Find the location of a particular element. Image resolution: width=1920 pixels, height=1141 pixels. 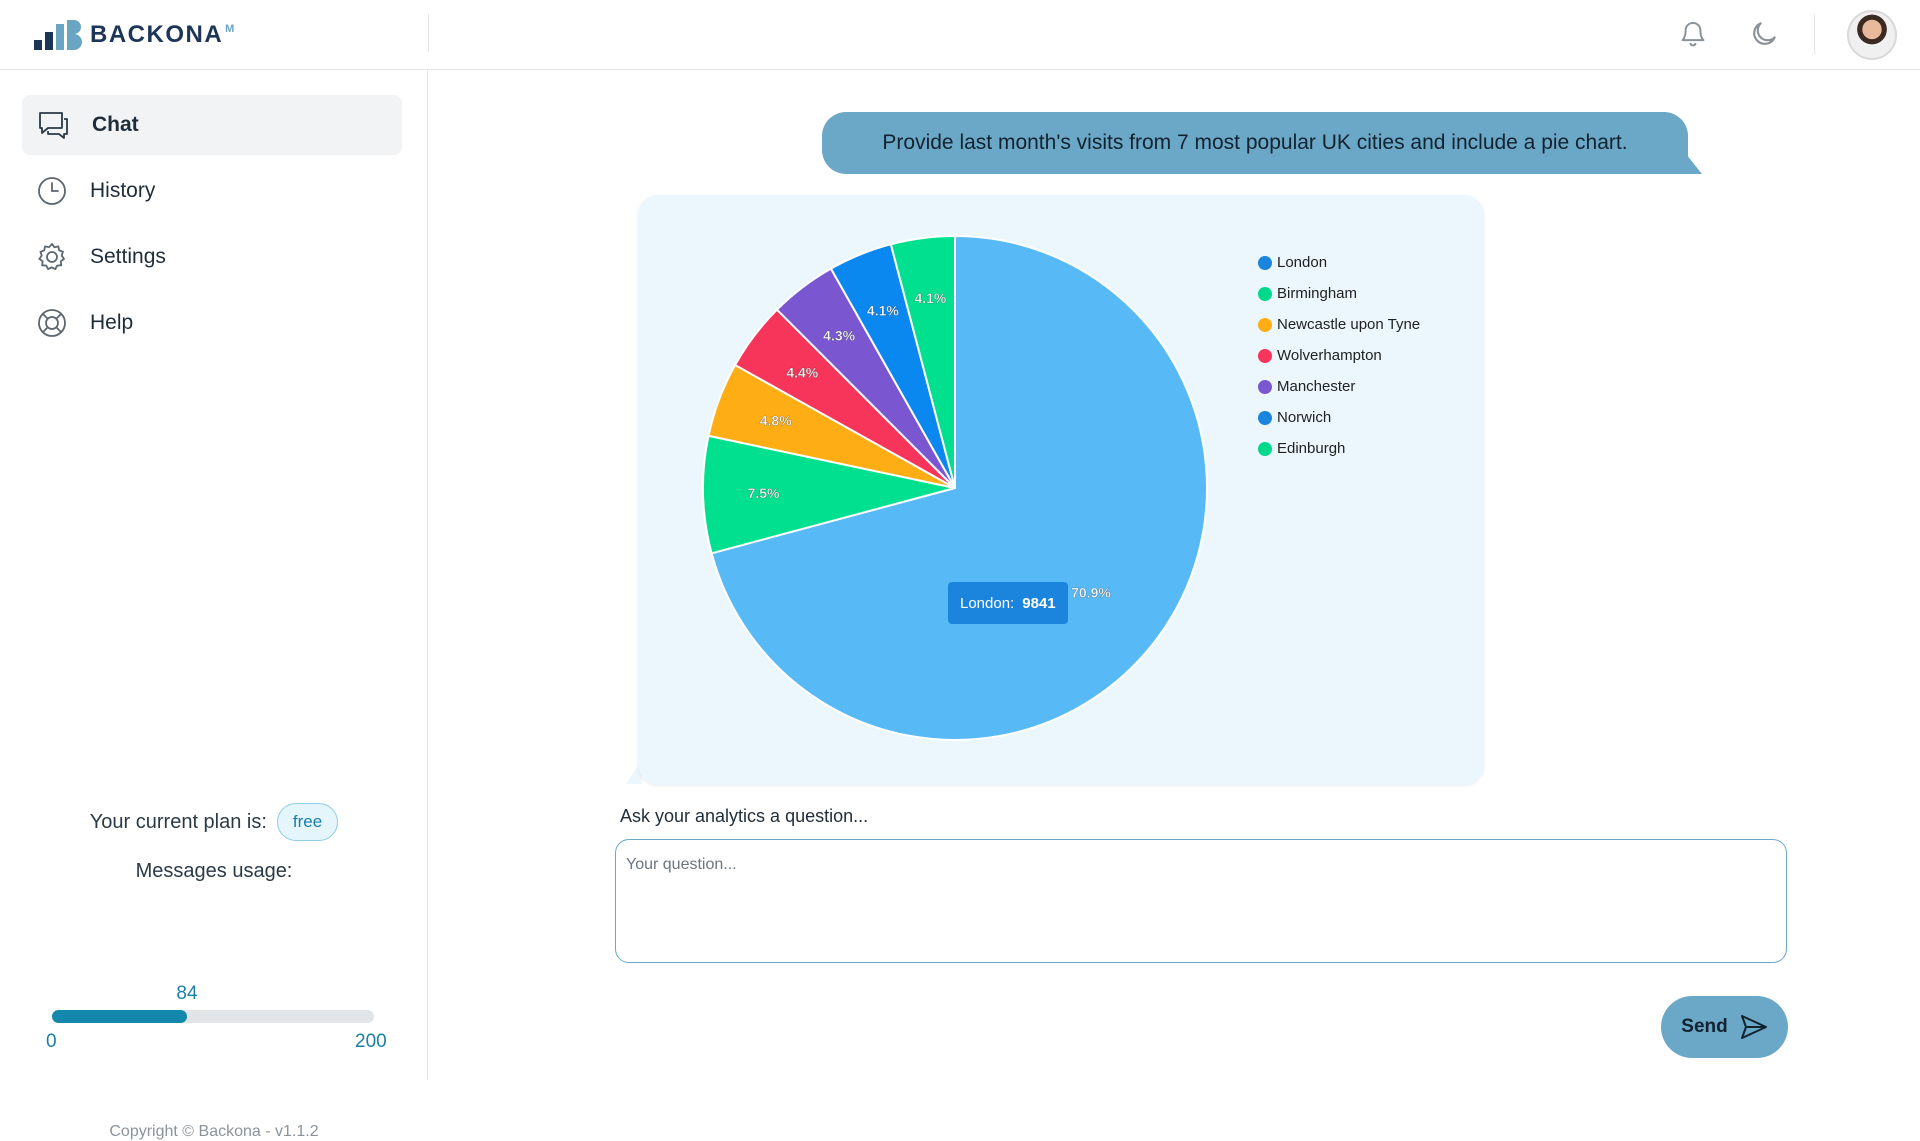

bubble-tail is located at coordinates (1694, 164).